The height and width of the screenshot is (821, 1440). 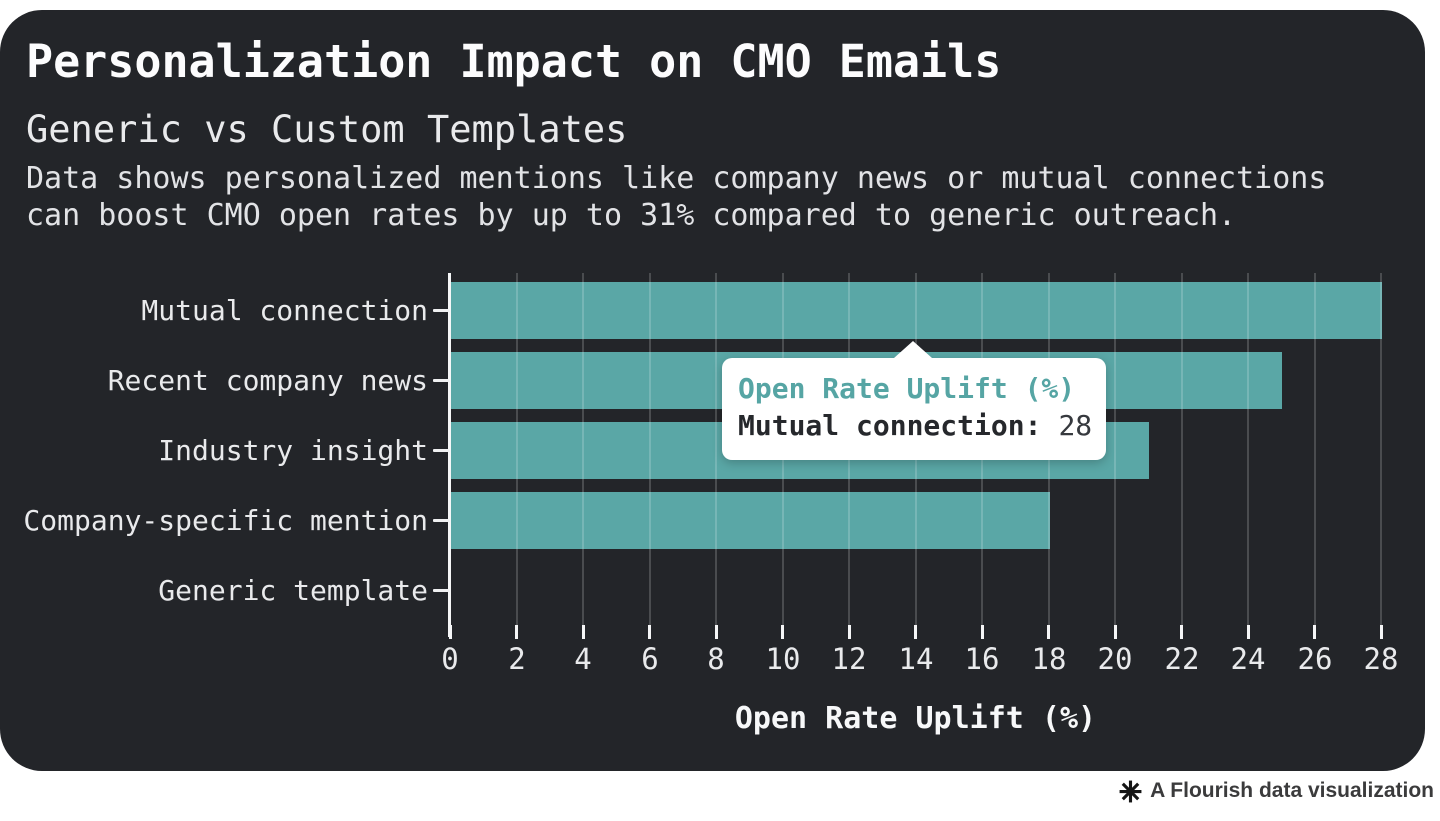 What do you see at coordinates (1130, 791) in the screenshot?
I see `flourish-asterisk-icon` at bounding box center [1130, 791].